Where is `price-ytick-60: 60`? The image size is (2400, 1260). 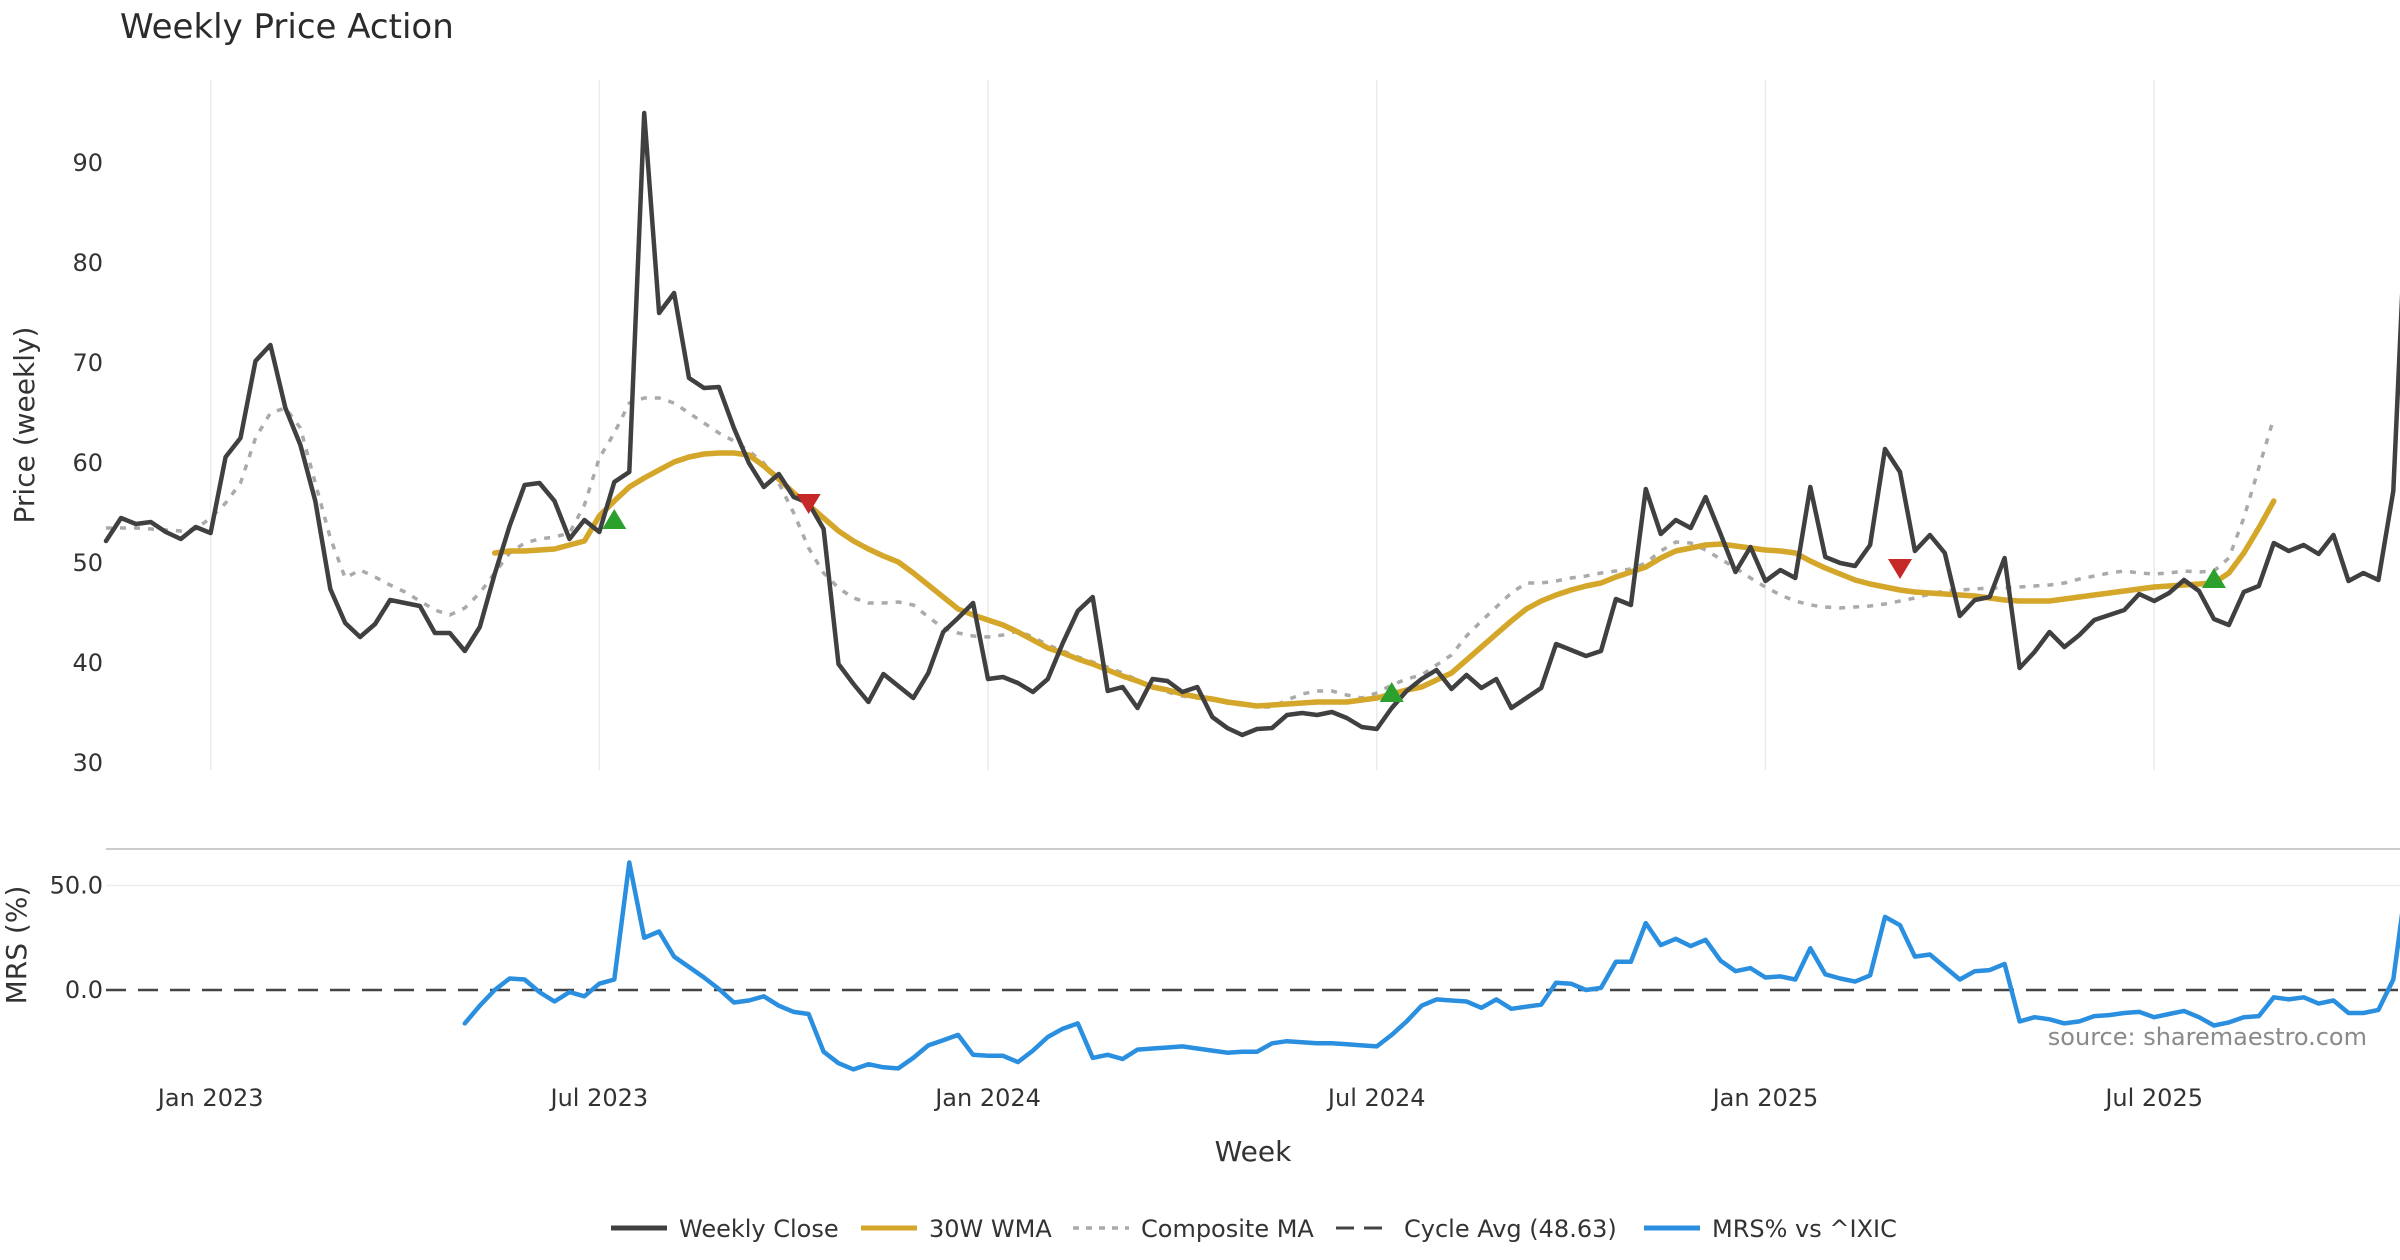
price-ytick-60: 60 is located at coordinates (87, 463).